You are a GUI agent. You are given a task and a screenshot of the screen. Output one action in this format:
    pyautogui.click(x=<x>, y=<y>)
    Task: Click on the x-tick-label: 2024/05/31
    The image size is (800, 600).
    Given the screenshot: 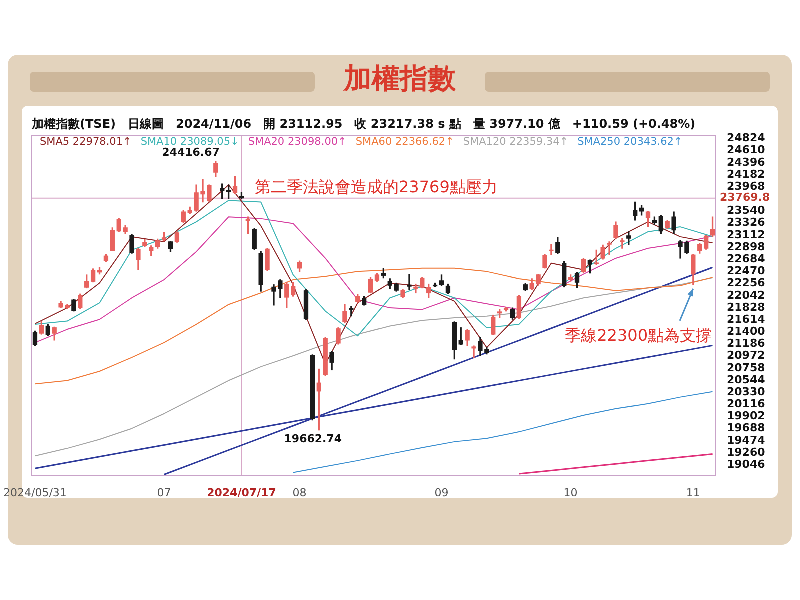 What is the action you would take?
    pyautogui.click(x=35, y=493)
    